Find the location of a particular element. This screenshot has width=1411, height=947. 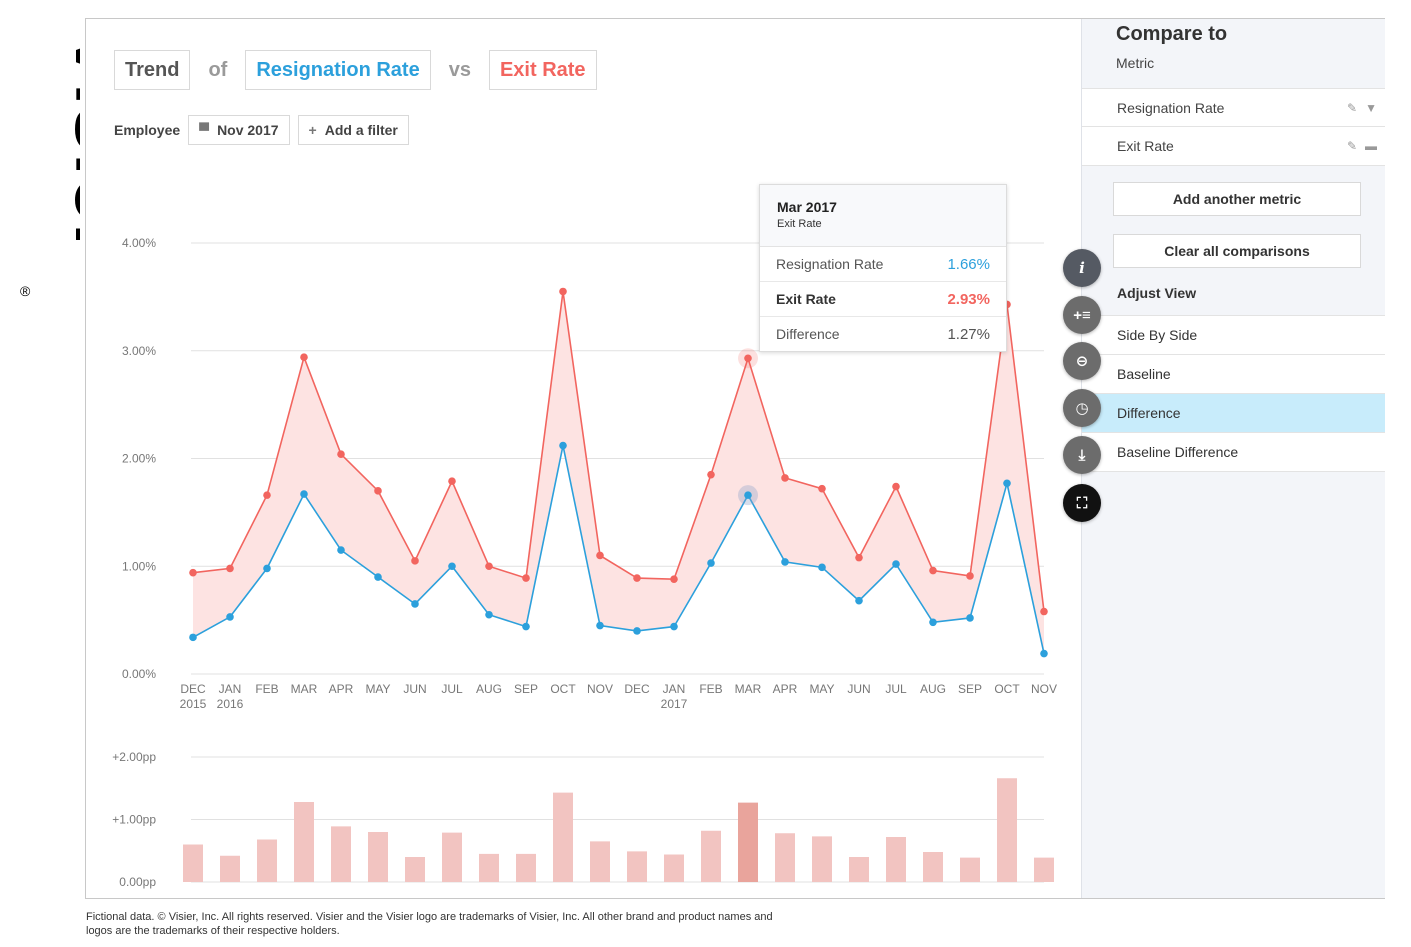

x-tick-label: DEC is located at coordinates (193, 689).